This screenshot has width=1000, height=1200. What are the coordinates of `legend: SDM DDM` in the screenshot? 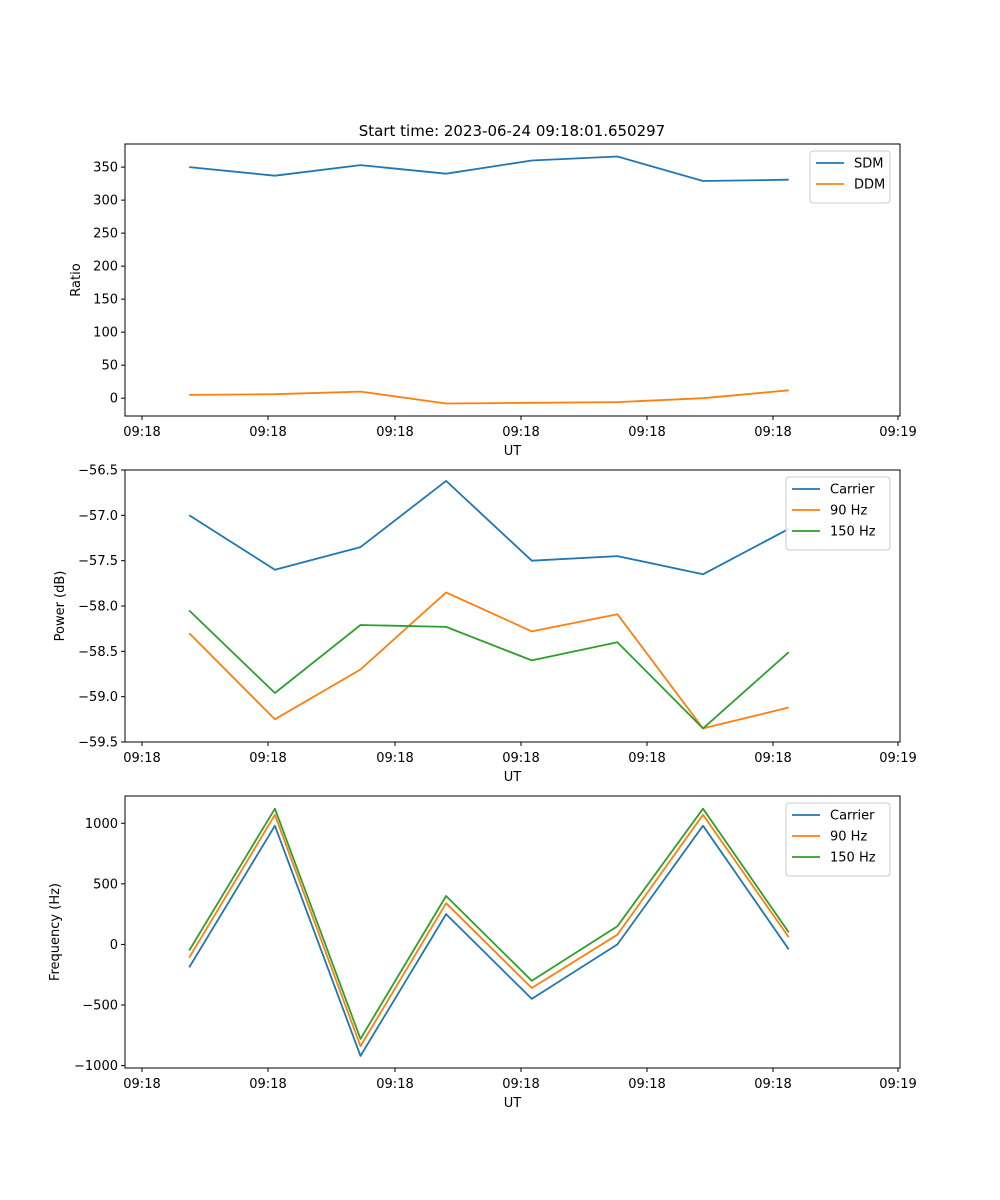 It's located at (850, 177).